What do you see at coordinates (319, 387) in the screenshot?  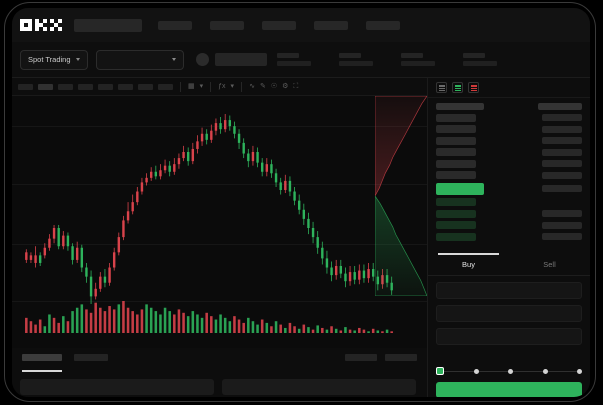 I see `bottom-panel-right` at bounding box center [319, 387].